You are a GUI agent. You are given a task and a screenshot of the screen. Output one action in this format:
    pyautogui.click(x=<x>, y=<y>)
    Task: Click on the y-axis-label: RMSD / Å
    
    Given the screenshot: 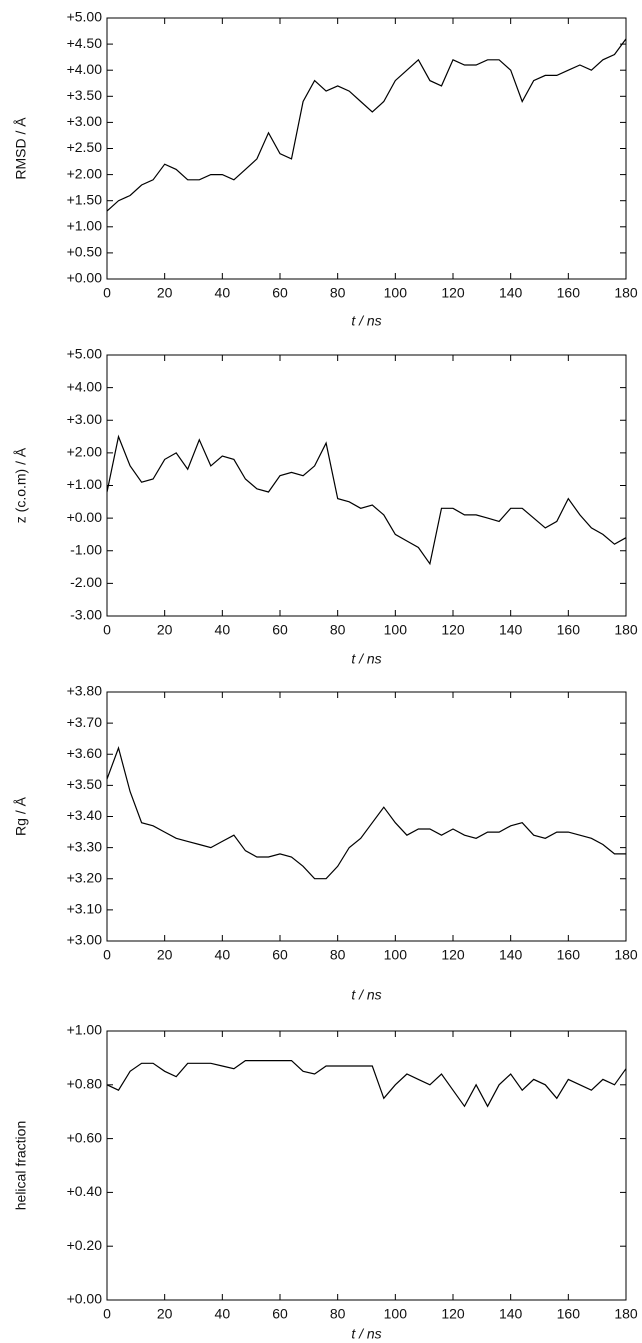 What is the action you would take?
    pyautogui.click(x=21, y=148)
    